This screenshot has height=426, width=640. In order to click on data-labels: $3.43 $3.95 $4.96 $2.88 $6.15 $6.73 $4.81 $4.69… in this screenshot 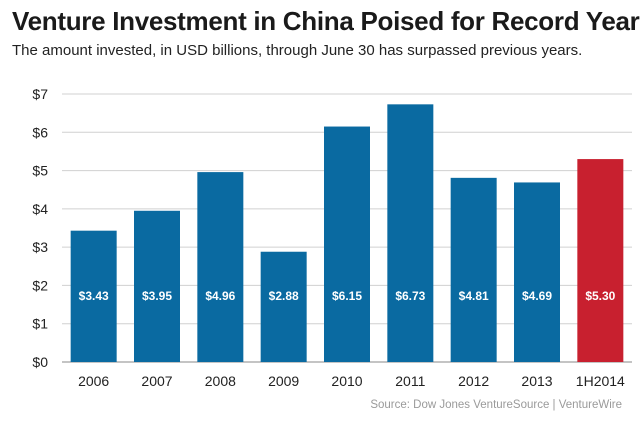, I will do `click(347, 296)`.